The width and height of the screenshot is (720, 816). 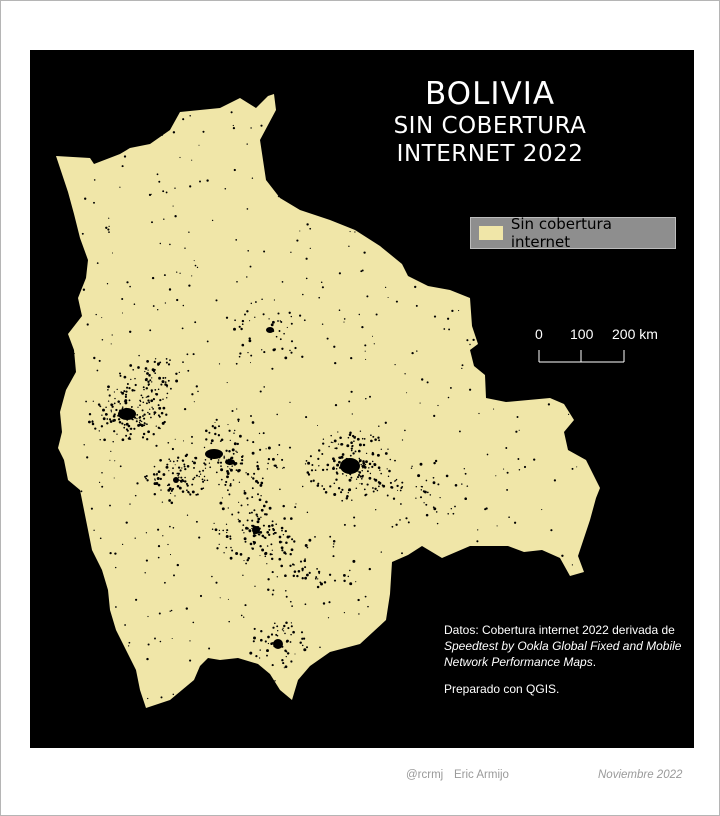 What do you see at coordinates (230, 462) in the screenshot?
I see `urban-area-cochabamba` at bounding box center [230, 462].